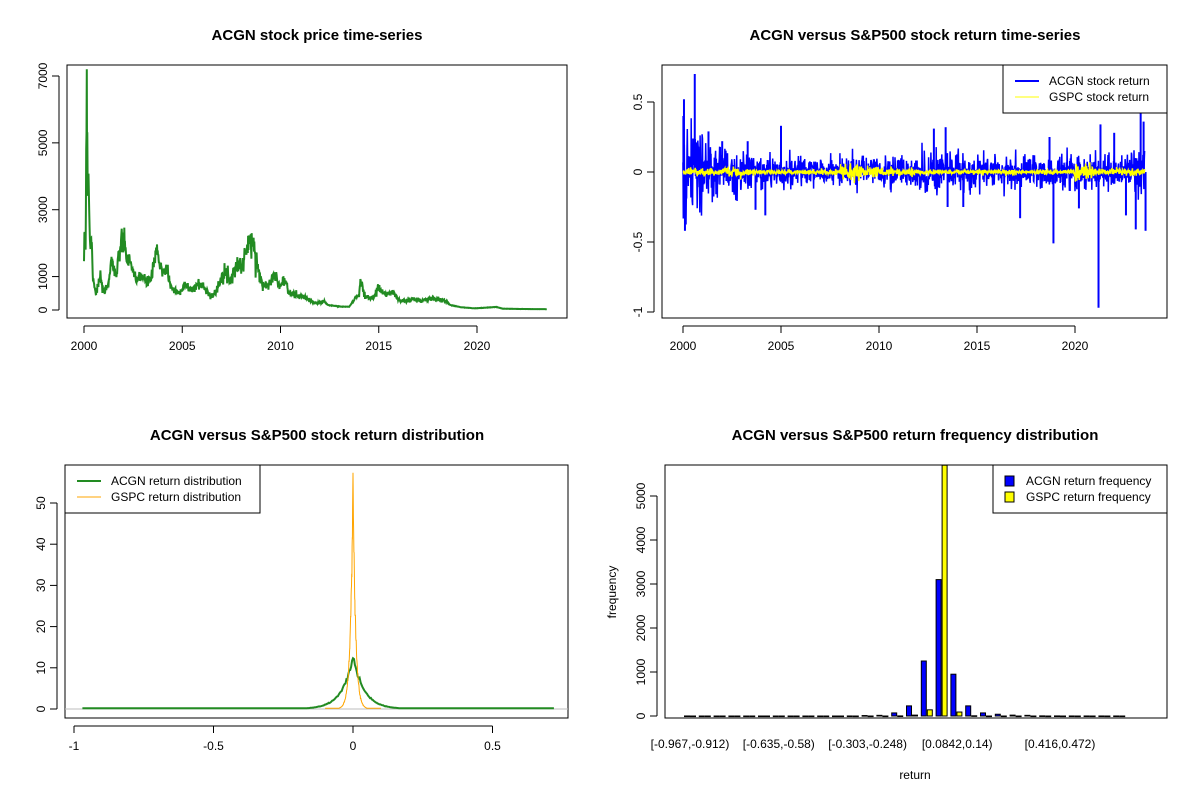 The image size is (1200, 800). Describe the element at coordinates (316, 591) in the screenshot. I see `density-plot-frame` at that location.